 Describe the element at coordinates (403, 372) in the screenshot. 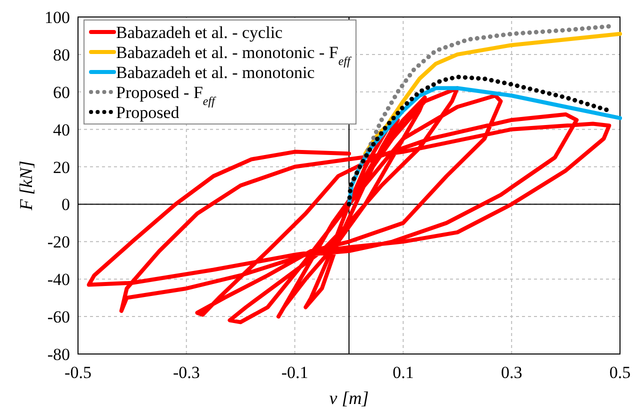

I see `x-tick-label: 0.1` at that location.